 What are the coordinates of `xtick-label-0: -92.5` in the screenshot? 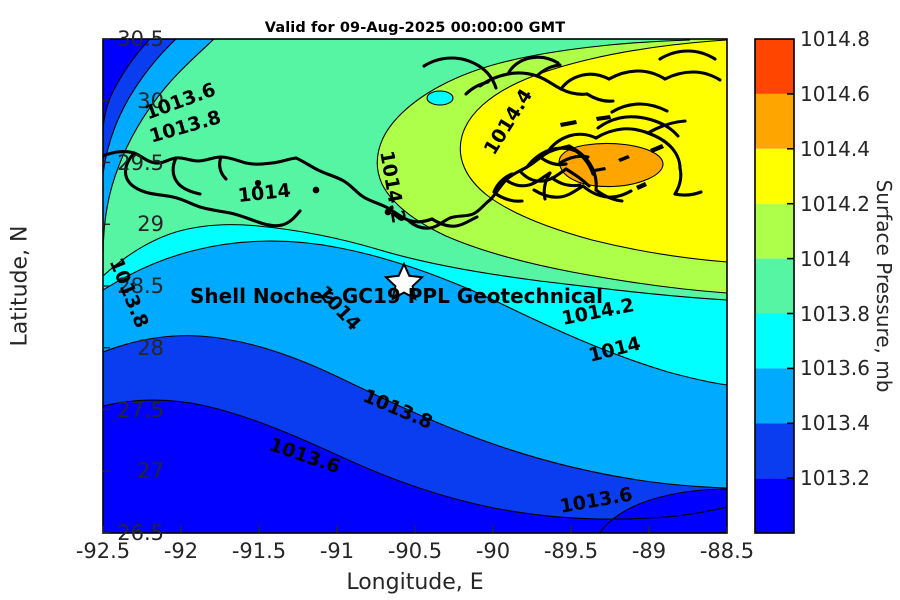 It's located at (103, 551).